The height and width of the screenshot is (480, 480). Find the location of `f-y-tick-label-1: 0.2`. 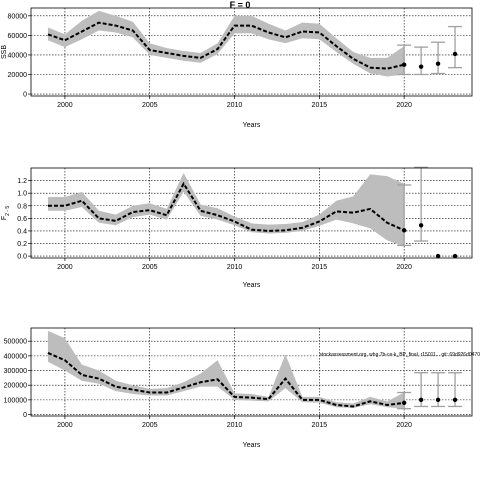

f-y-tick-label-1: 0.2 is located at coordinates (22, 244).